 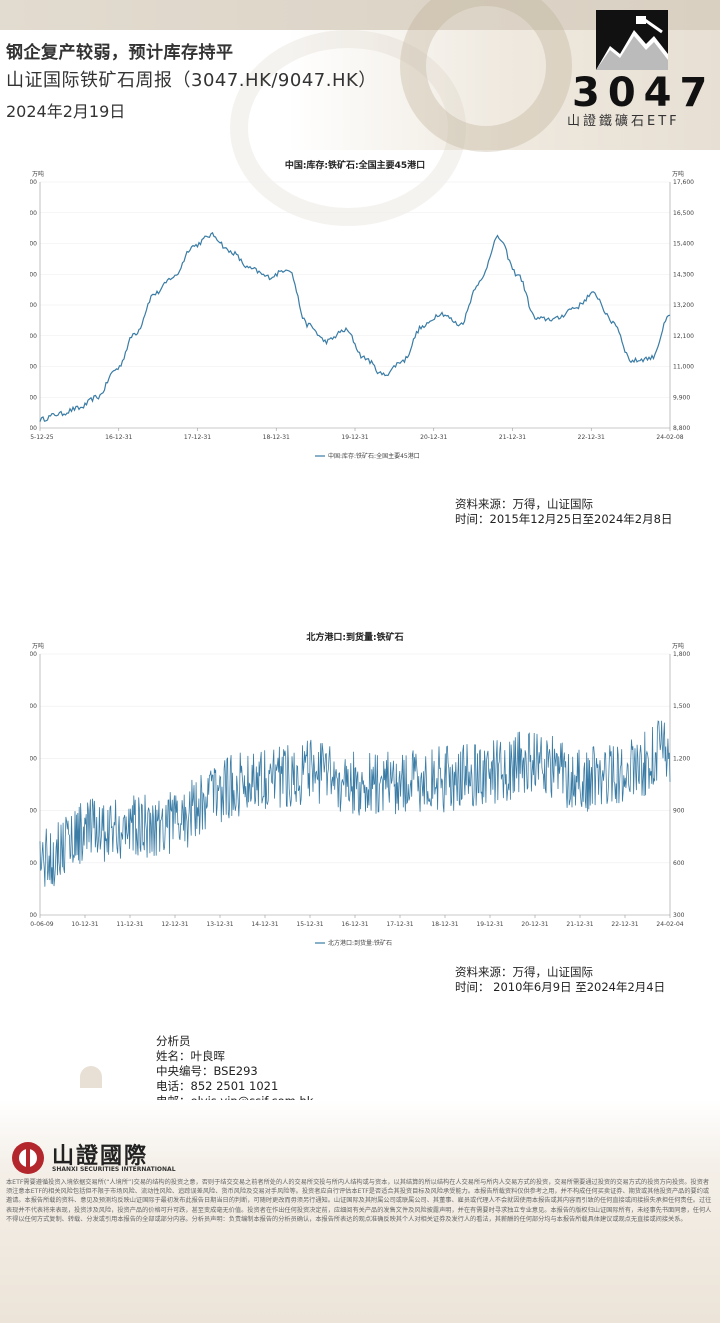 I want to click on y-tick-right: 1,200, so click(x=681, y=758).